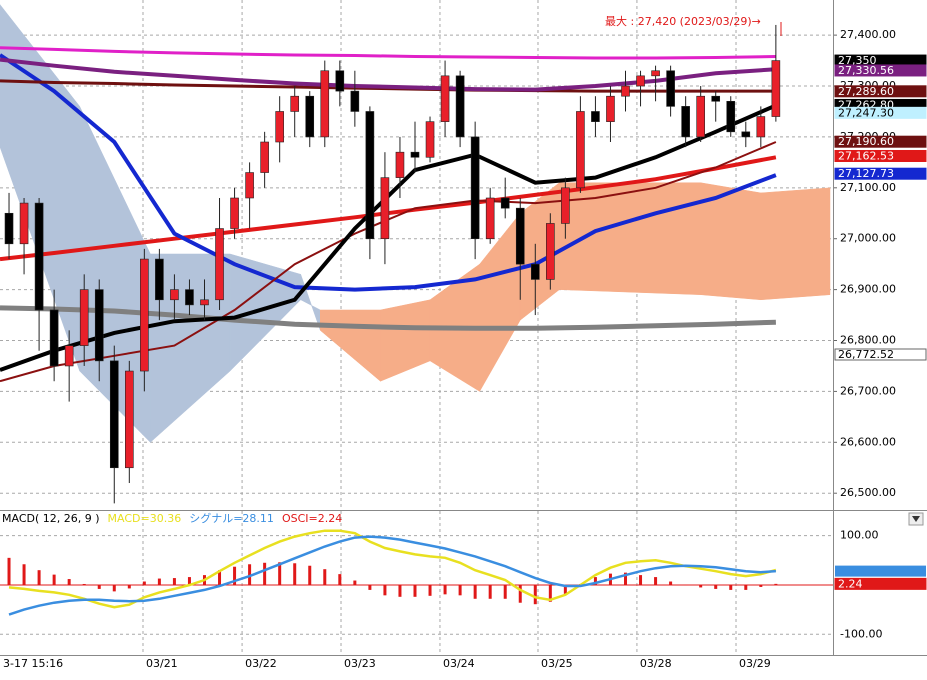 This screenshot has height=680, width=927. Describe the element at coordinates (683, 21) in the screenshot. I see `max-annotation: 最大 : 27,420 (2023/03/29)→` at that location.